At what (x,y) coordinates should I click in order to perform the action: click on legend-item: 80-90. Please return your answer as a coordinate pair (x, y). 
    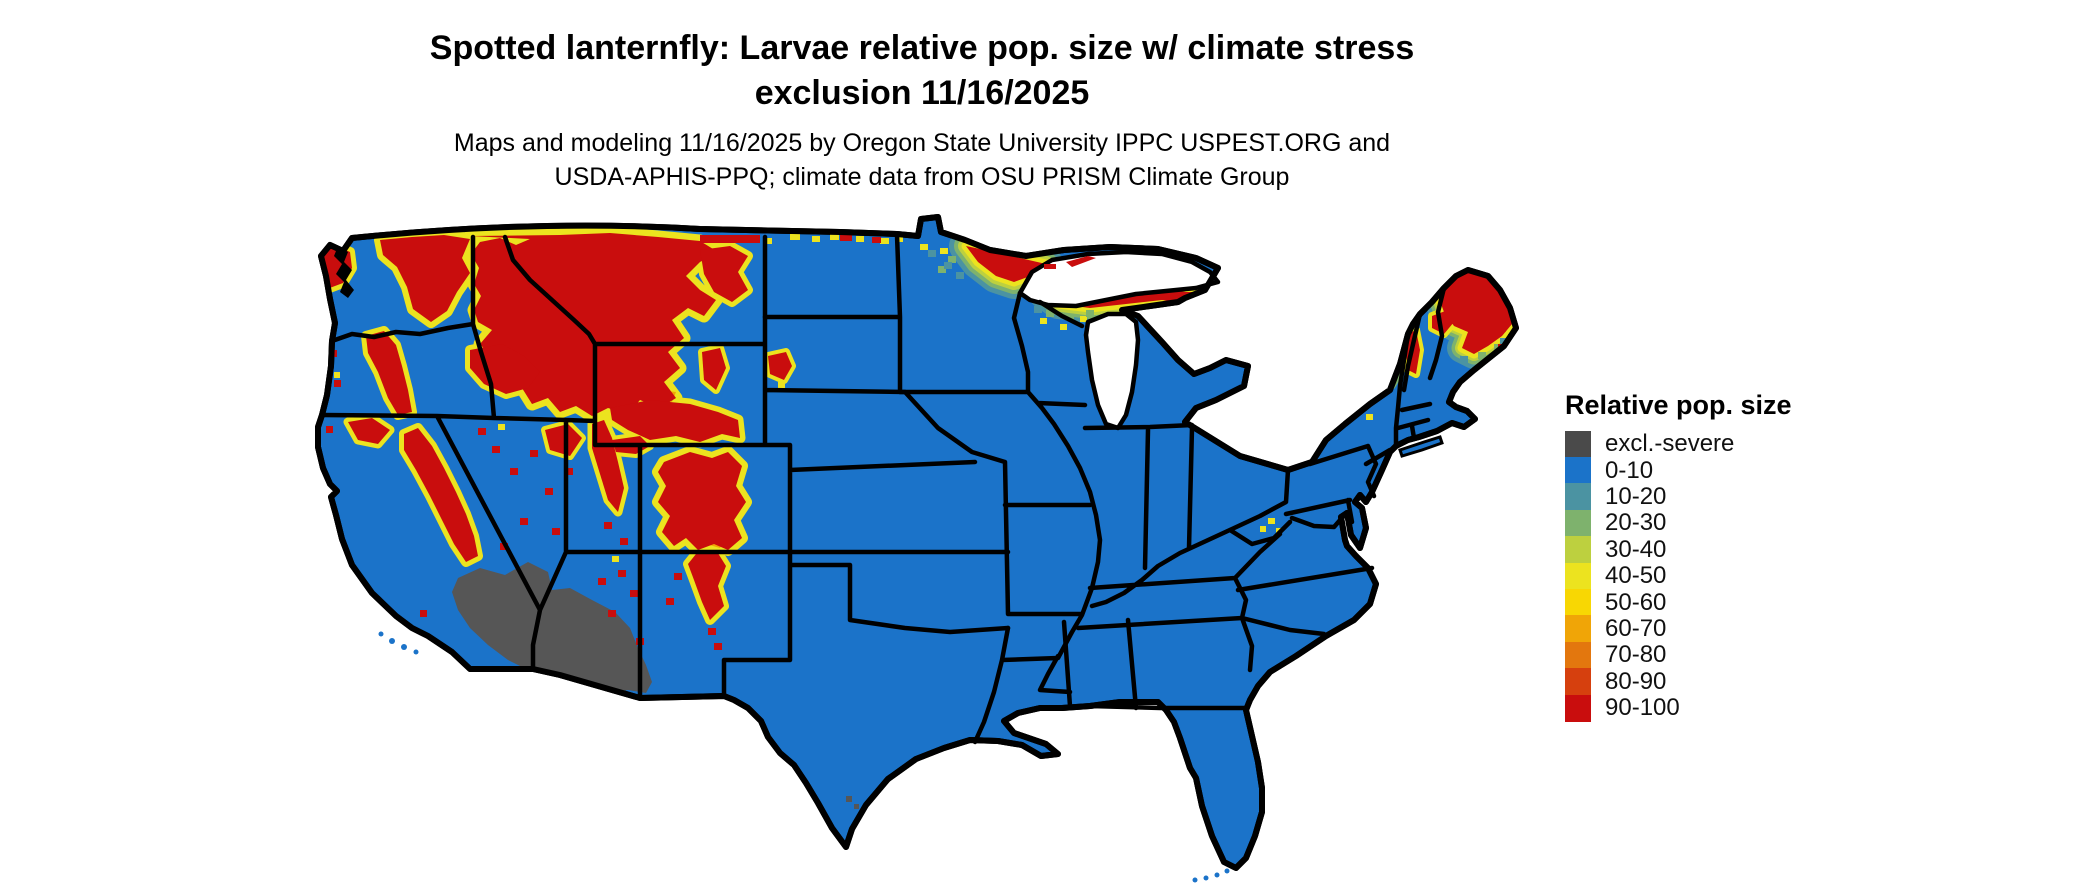
    Looking at the image, I should click on (1715, 681).